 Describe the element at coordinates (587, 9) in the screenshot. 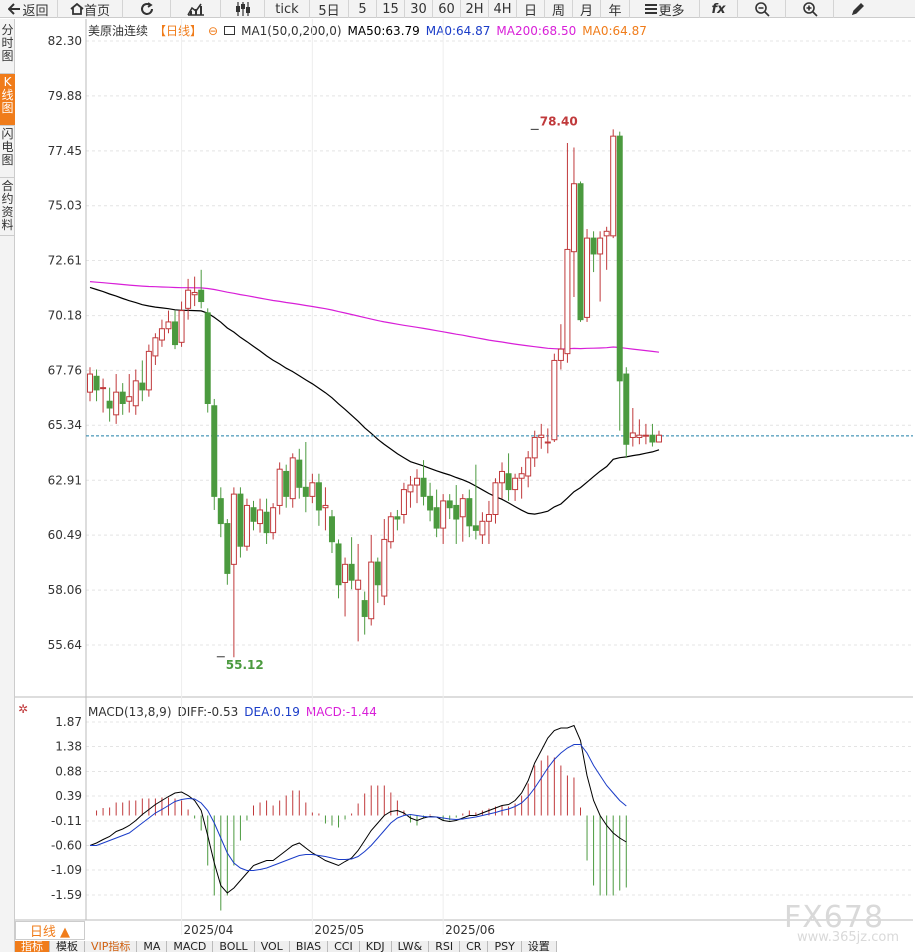

I see `period-month: 月` at that location.